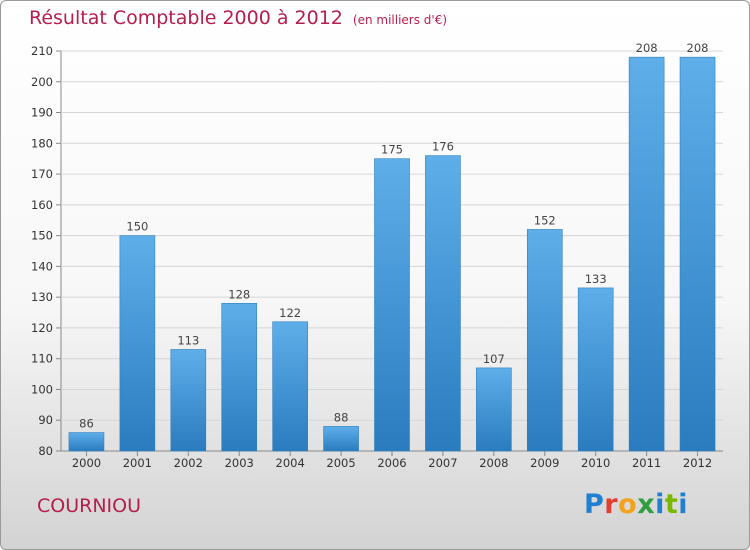 The image size is (750, 550). I want to click on logo-letter: r, so click(611, 504).